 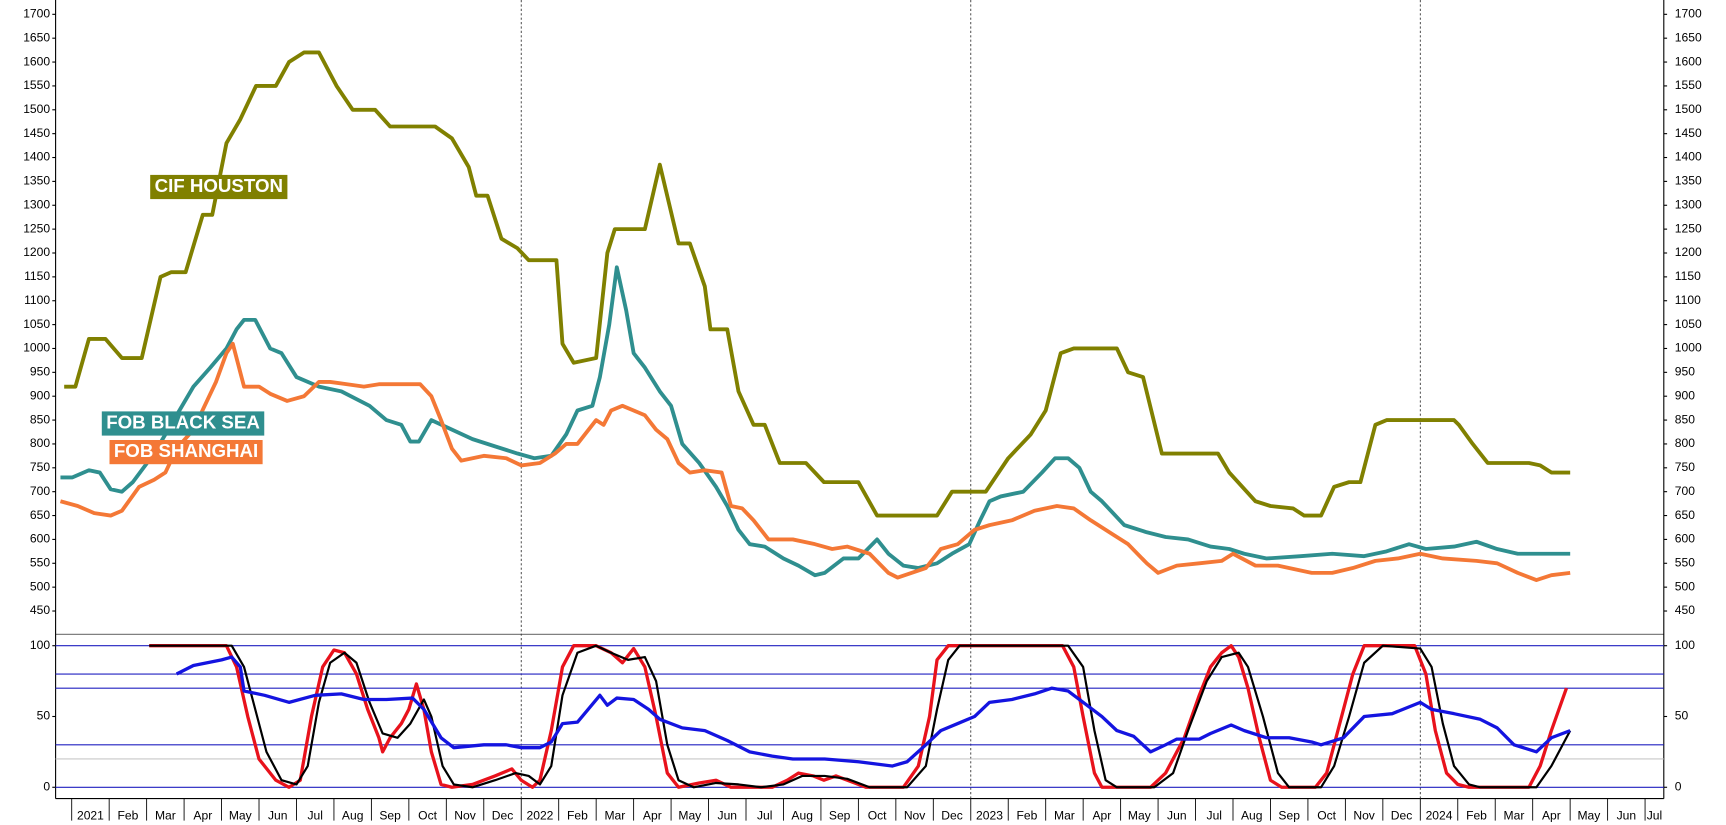 What do you see at coordinates (1685, 645) in the screenshot?
I see `y2-tick-label: 100` at bounding box center [1685, 645].